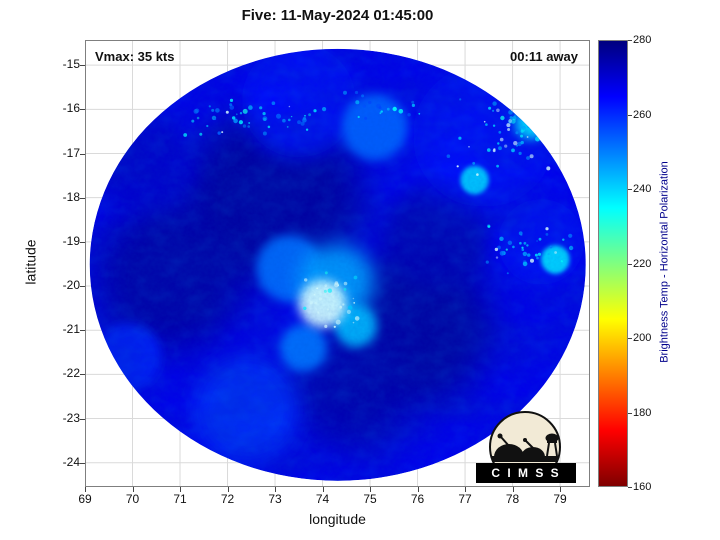 The width and height of the screenshot is (720, 540). Describe the element at coordinates (642, 487) in the screenshot. I see `colorbar-tick-label: 160` at that location.